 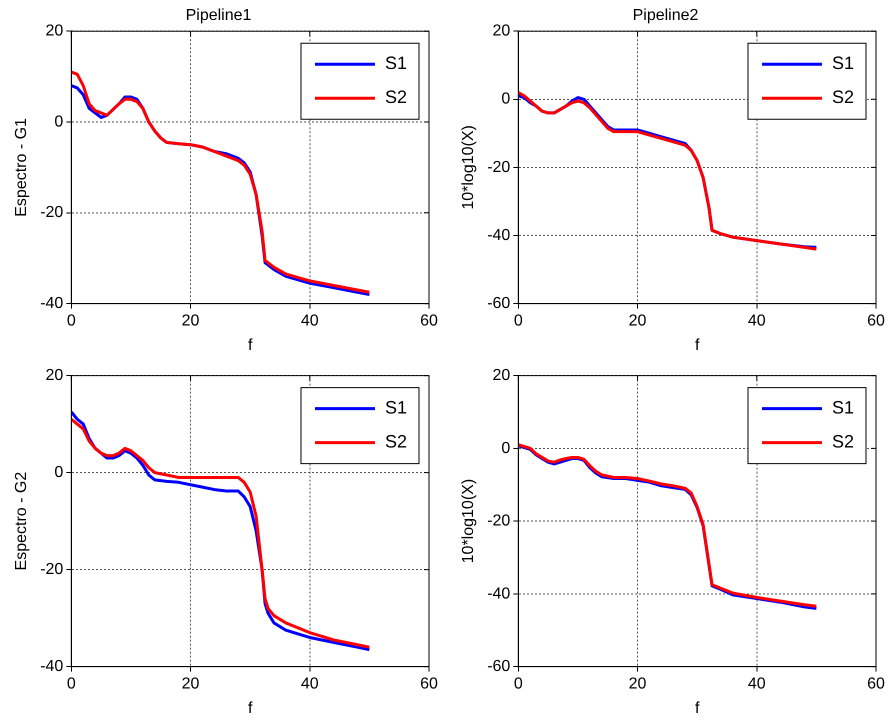 What do you see at coordinates (21, 521) in the screenshot?
I see `y-axis-title: Espectro - G2` at bounding box center [21, 521].